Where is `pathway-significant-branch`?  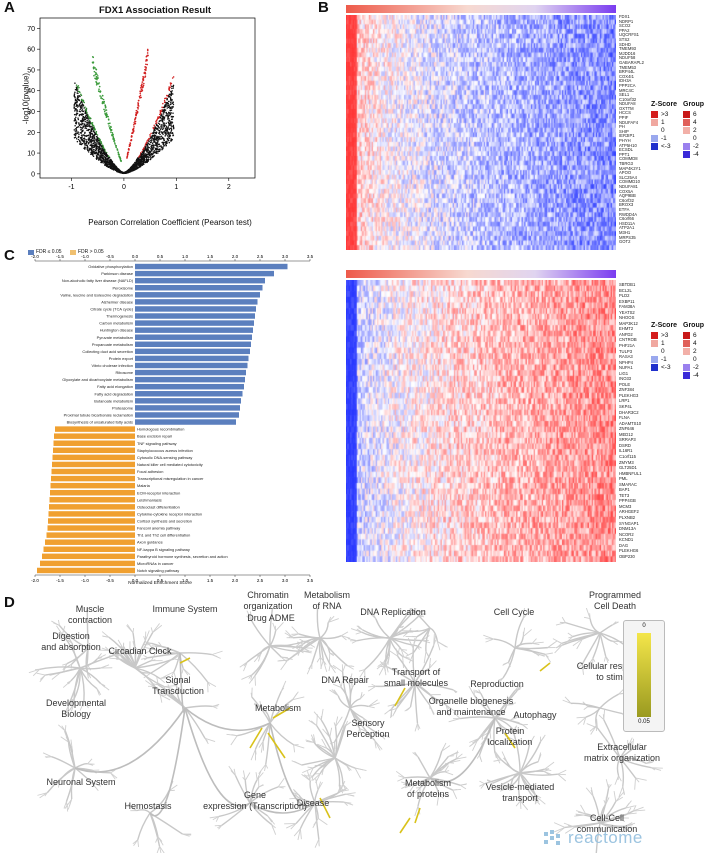 pathway-significant-branch is located at coordinates (185, 660).